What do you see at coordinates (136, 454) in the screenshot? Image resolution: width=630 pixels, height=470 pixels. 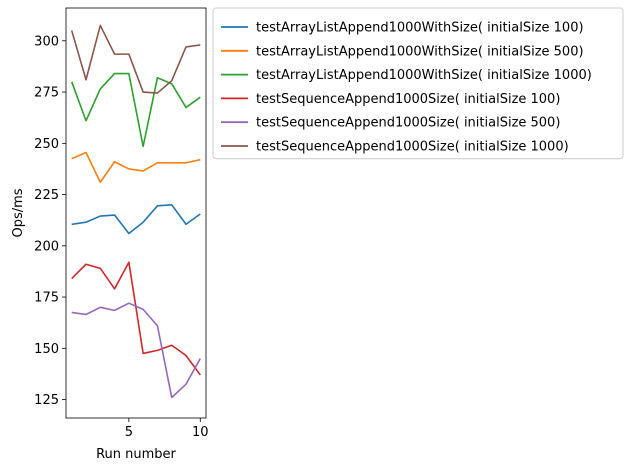 I see `x-axis-label: Run number` at bounding box center [136, 454].